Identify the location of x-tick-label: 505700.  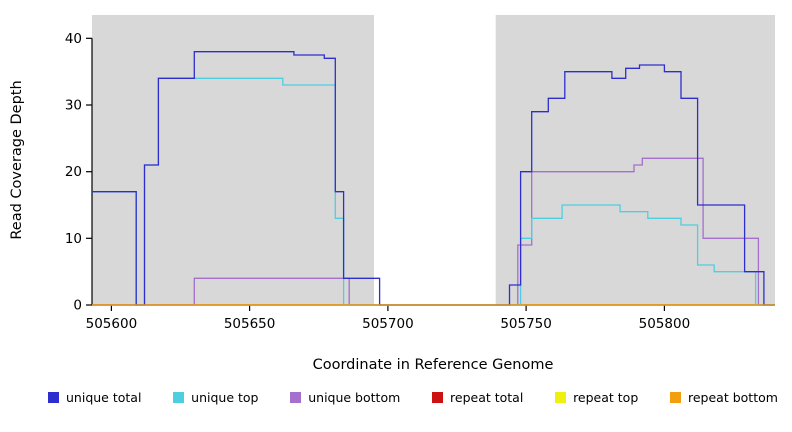
(388, 324).